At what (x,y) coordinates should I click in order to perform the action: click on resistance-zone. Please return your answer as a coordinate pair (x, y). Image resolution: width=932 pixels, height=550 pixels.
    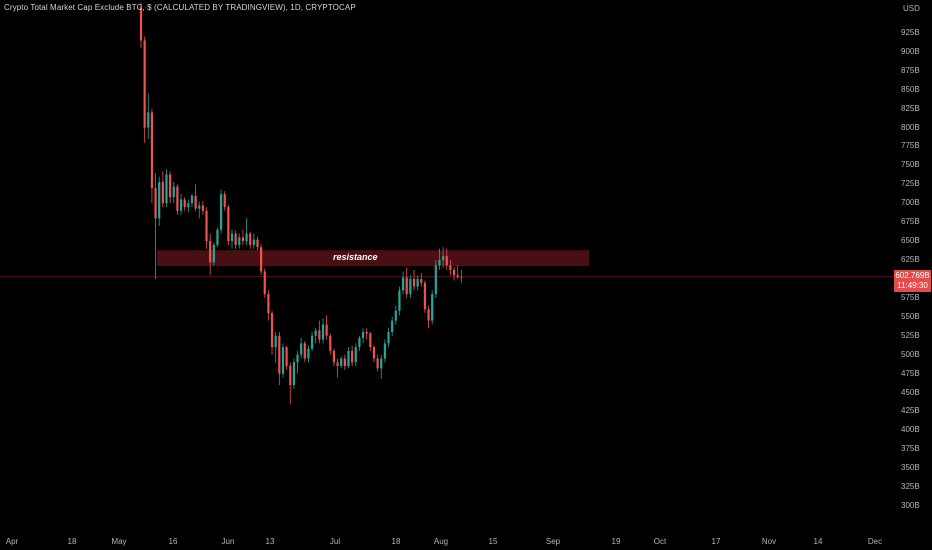
    Looking at the image, I should click on (373, 258).